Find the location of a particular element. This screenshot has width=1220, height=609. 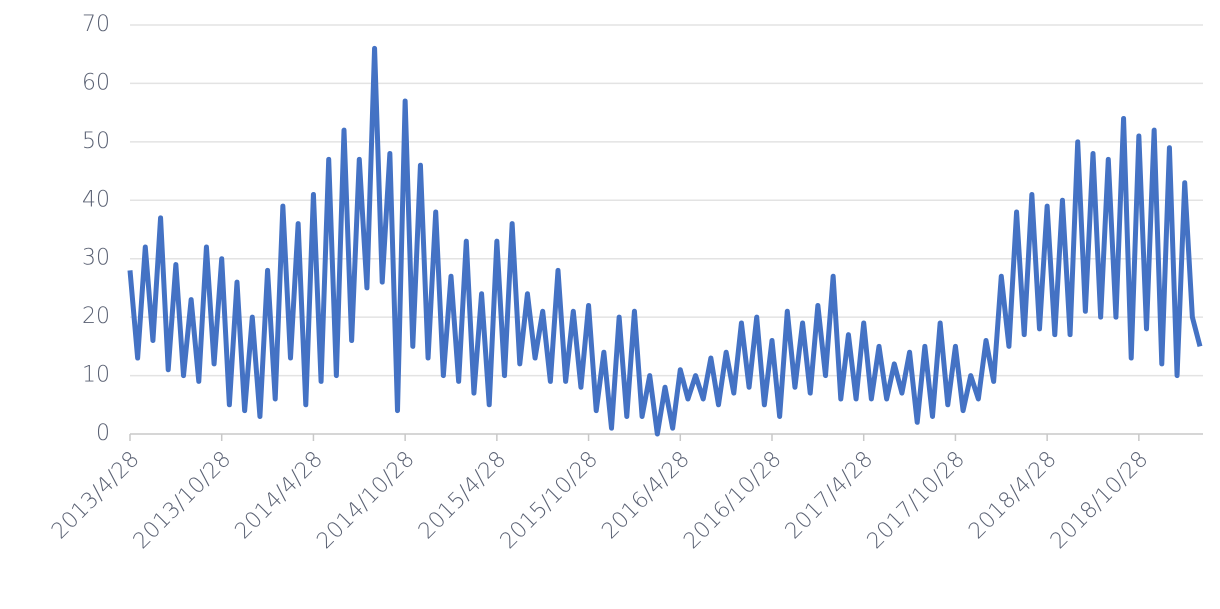

y-tick-label: 60 is located at coordinates (96, 82).